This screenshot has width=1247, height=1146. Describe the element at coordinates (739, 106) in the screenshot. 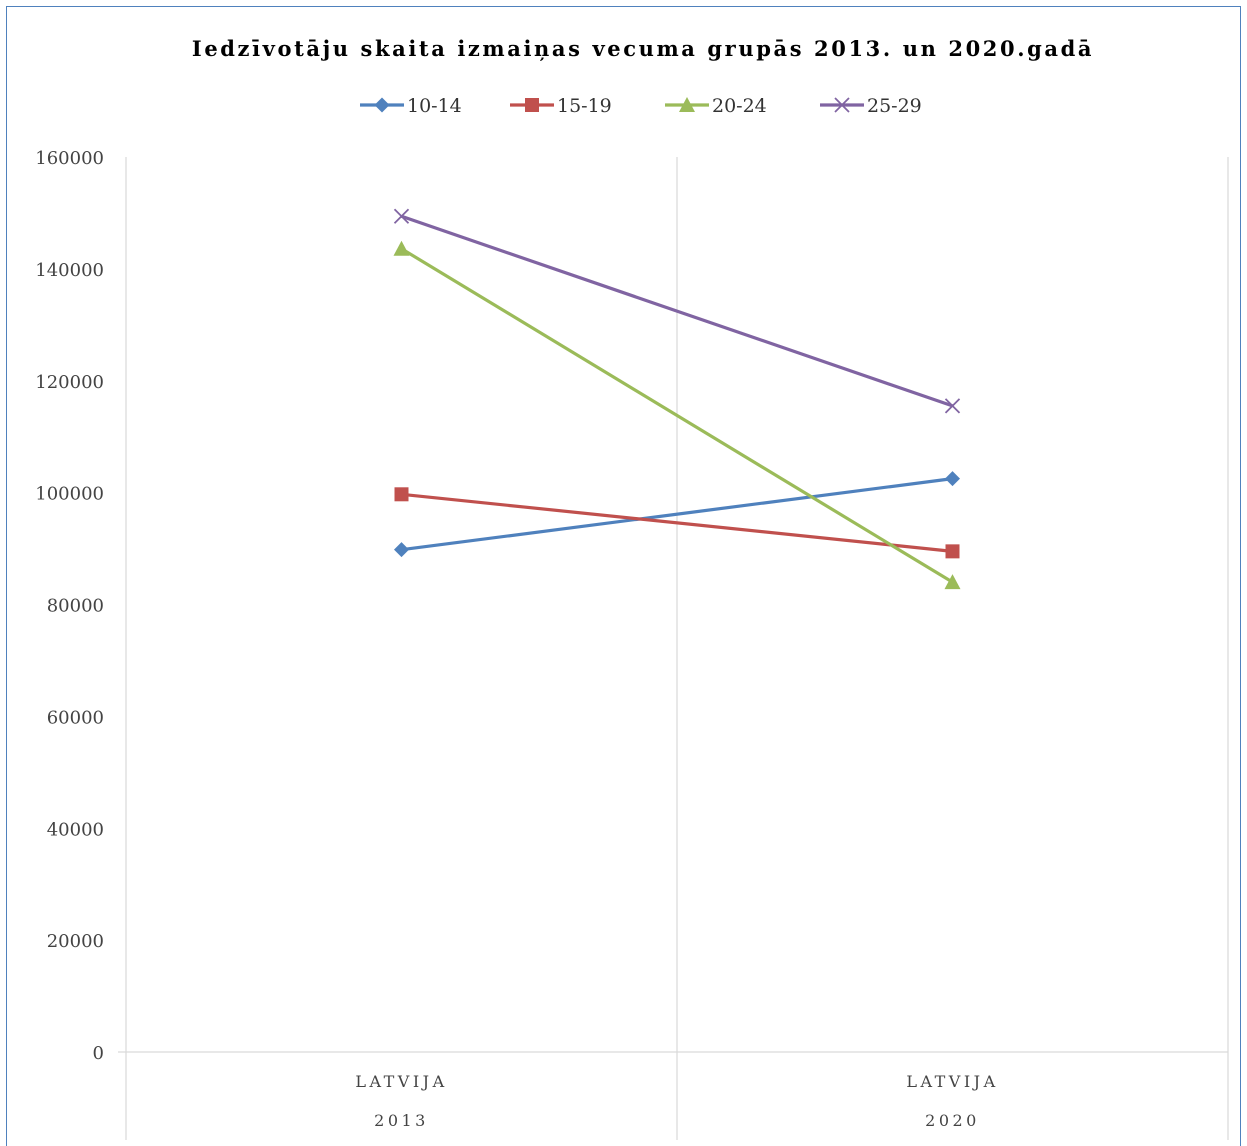

I see `legend-label: 20-24` at that location.